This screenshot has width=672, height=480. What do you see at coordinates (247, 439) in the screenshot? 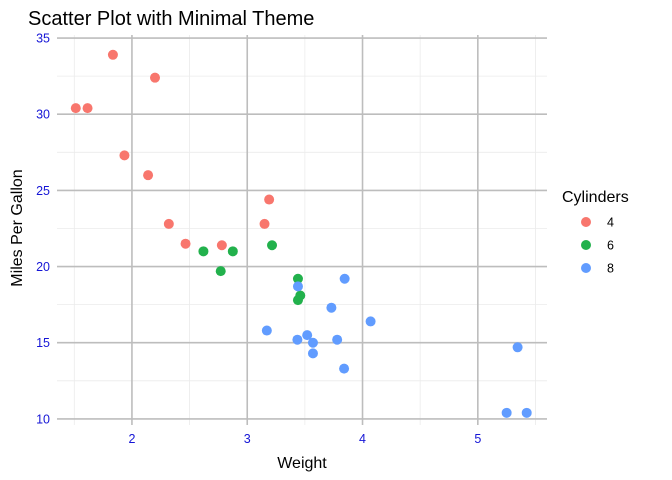
I see `x-tick-label: 3` at bounding box center [247, 439].